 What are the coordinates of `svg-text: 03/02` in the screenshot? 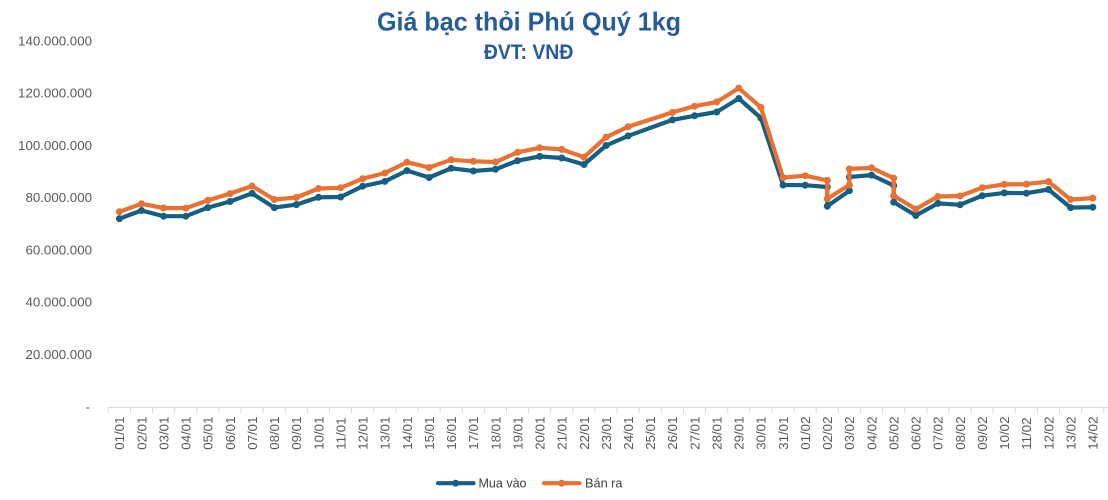 It's located at (849, 433).